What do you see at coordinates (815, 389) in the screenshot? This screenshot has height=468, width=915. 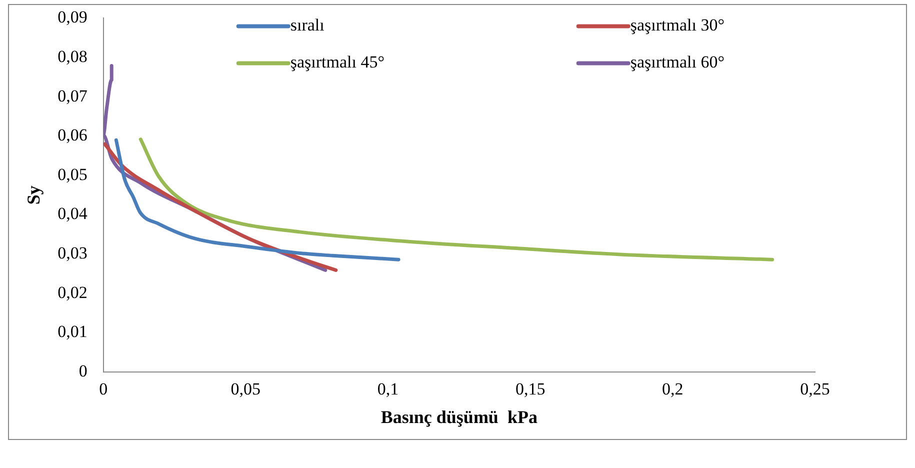 I see `x-tick-label: 0,25` at bounding box center [815, 389].